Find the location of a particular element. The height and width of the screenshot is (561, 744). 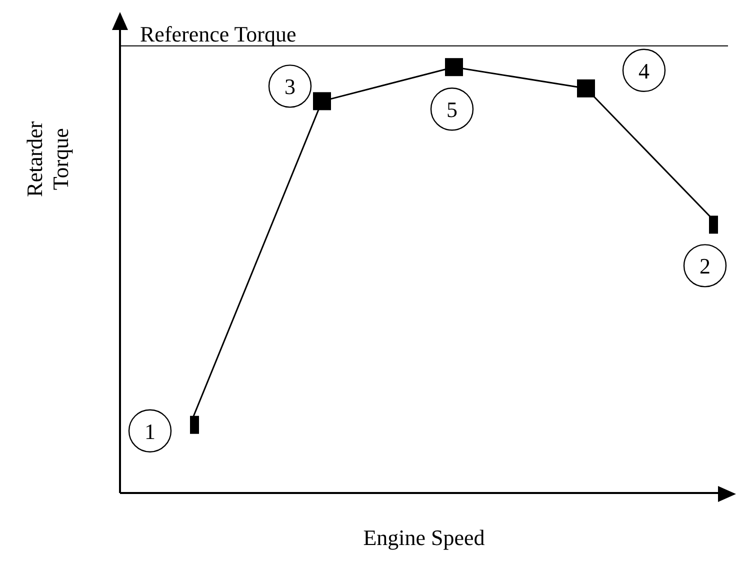

annotation: 5 is located at coordinates (452, 109).